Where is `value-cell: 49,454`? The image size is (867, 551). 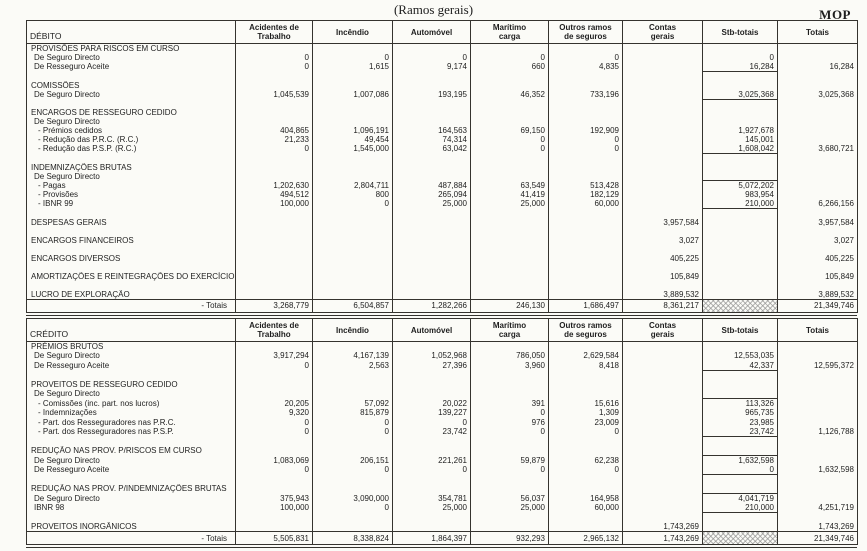
value-cell: 49,454 is located at coordinates (352, 139).